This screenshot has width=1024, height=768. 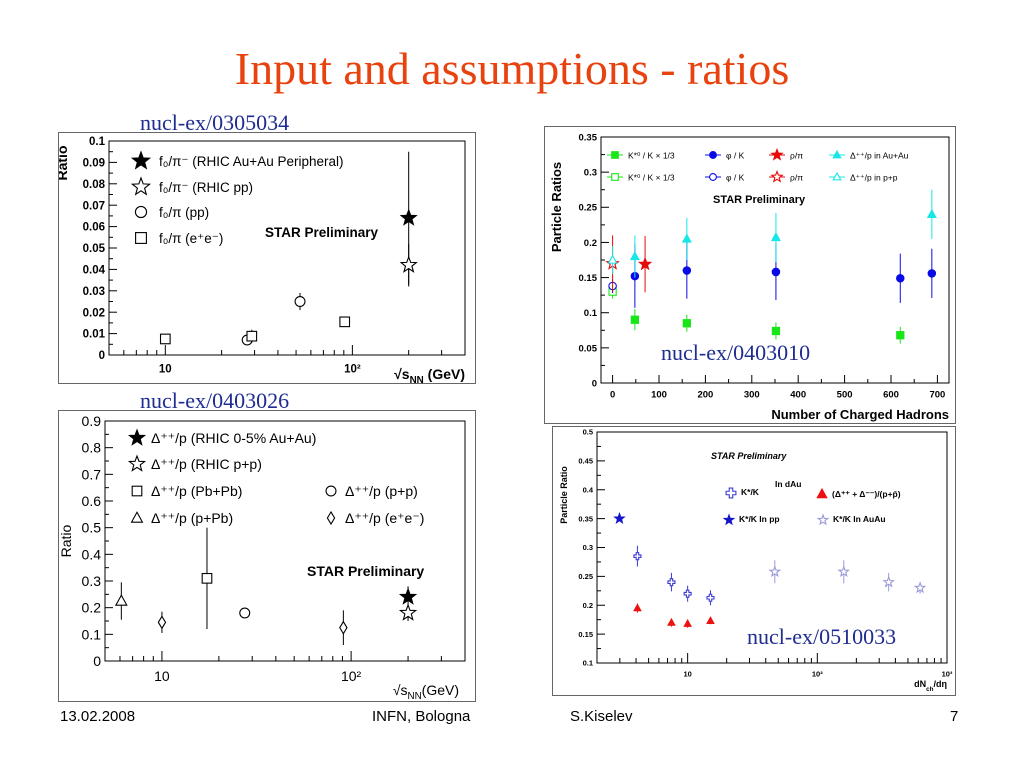 I want to click on y-tick-label: 0.5, so click(x=588, y=432).